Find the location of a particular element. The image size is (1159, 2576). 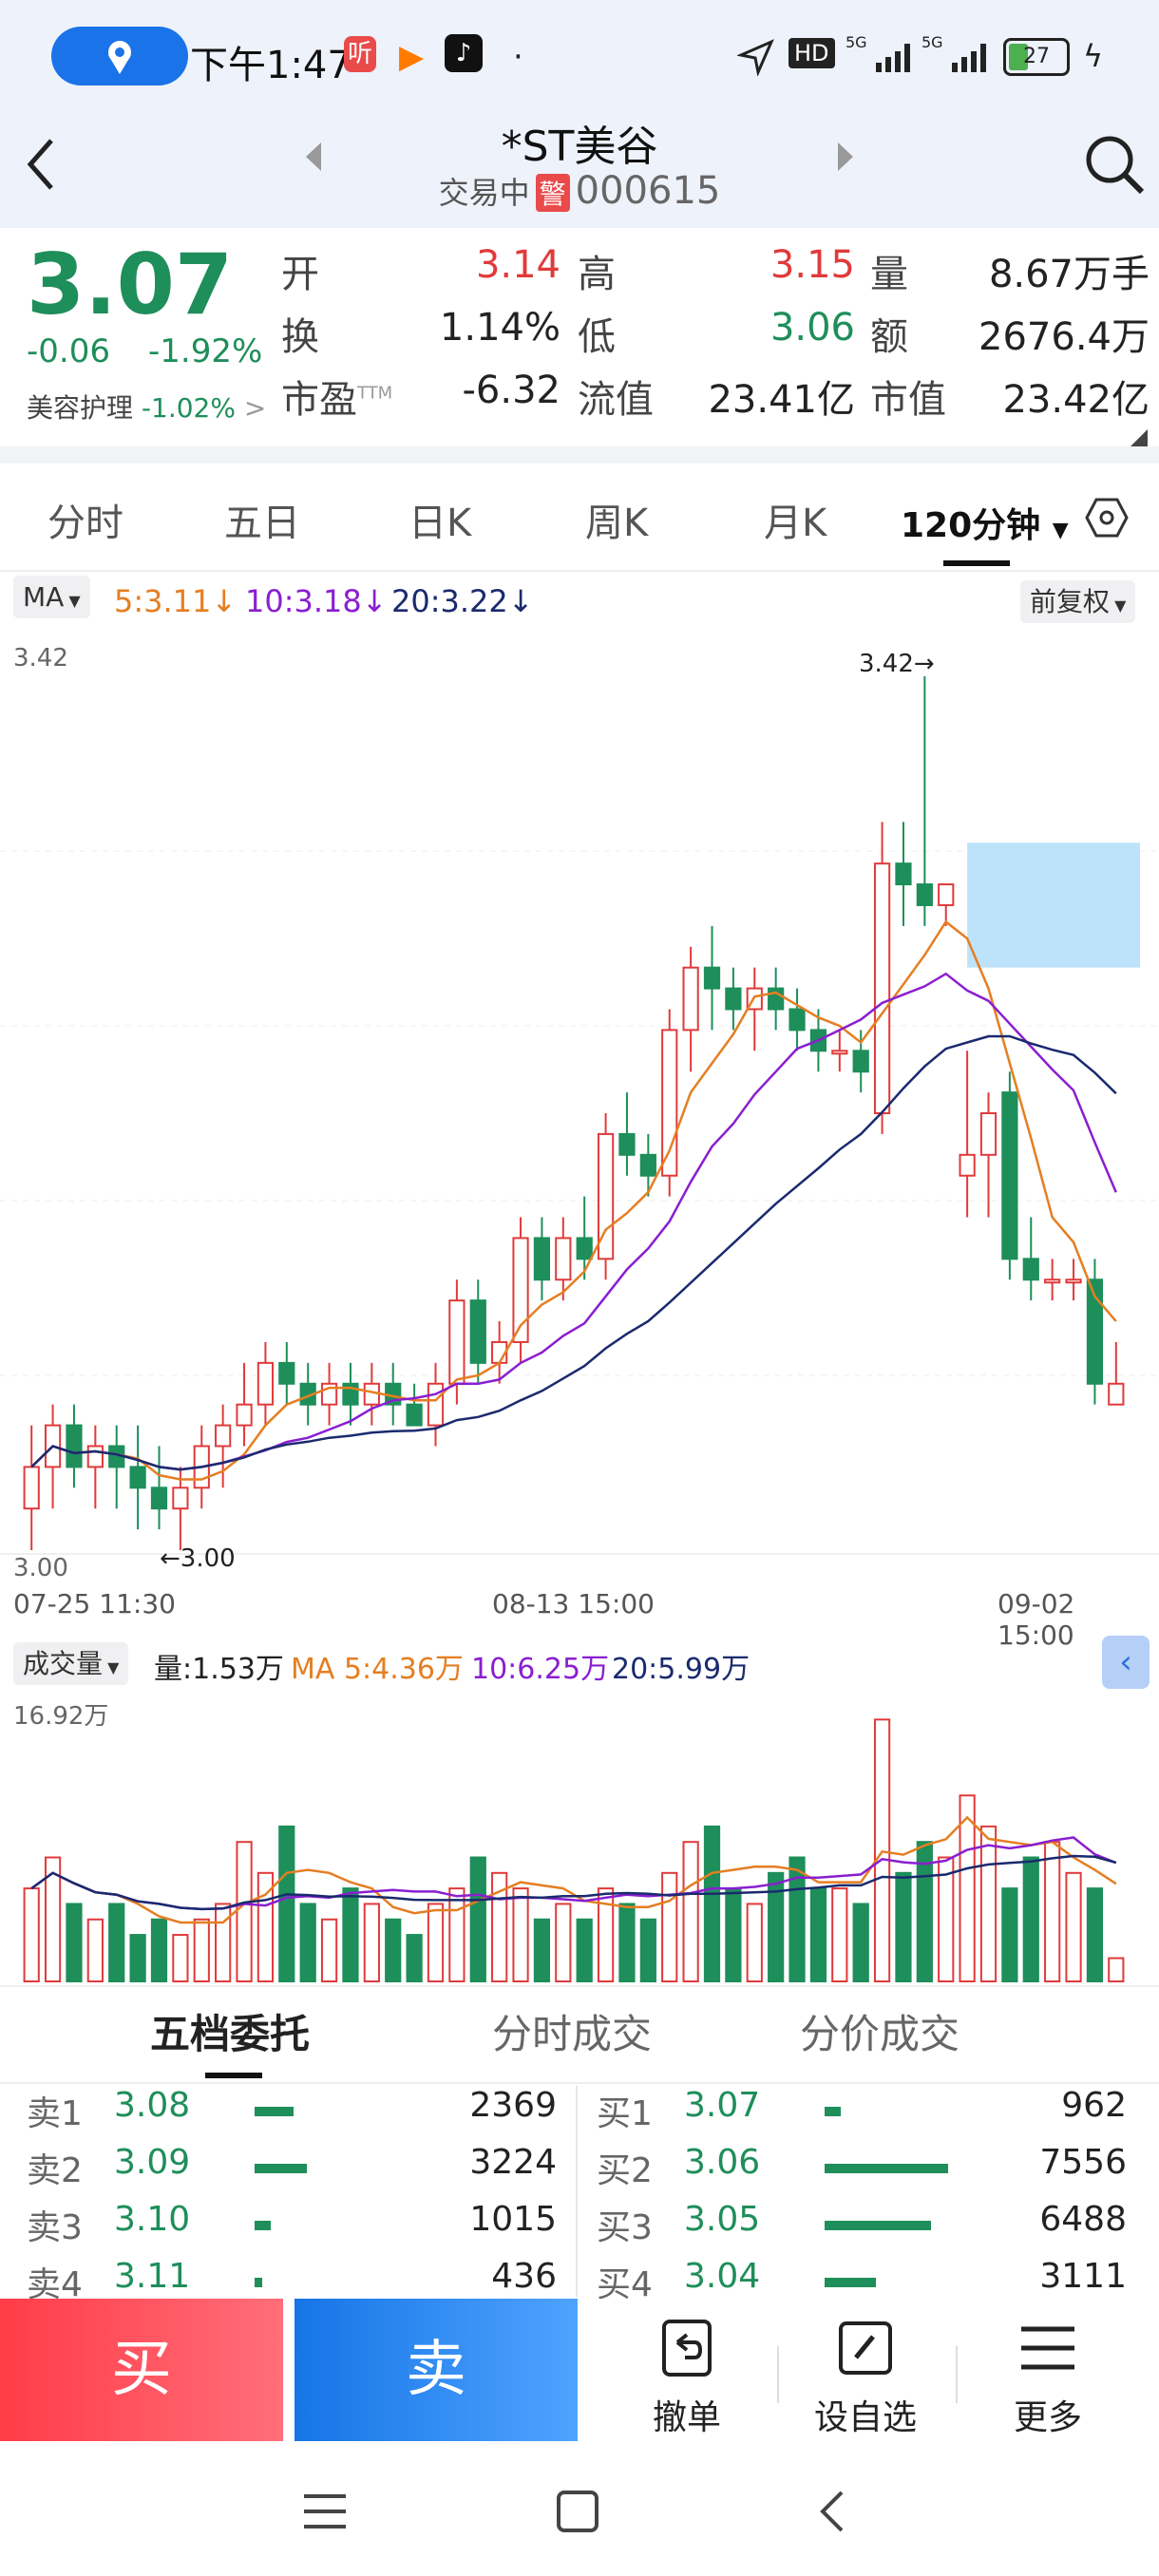

volume-indicator-select: 成交量 ▼ is located at coordinates (71, 1663).